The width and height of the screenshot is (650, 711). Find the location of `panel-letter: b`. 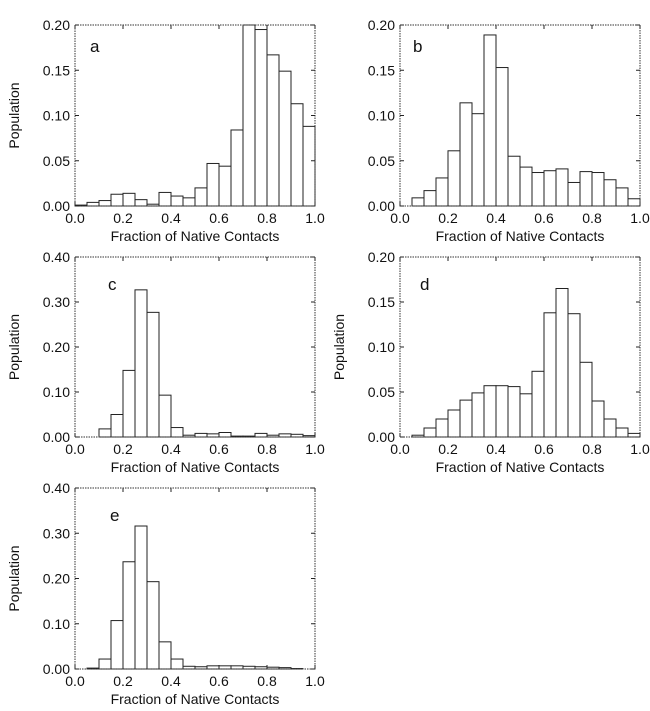

panel-letter: b is located at coordinates (417, 46).